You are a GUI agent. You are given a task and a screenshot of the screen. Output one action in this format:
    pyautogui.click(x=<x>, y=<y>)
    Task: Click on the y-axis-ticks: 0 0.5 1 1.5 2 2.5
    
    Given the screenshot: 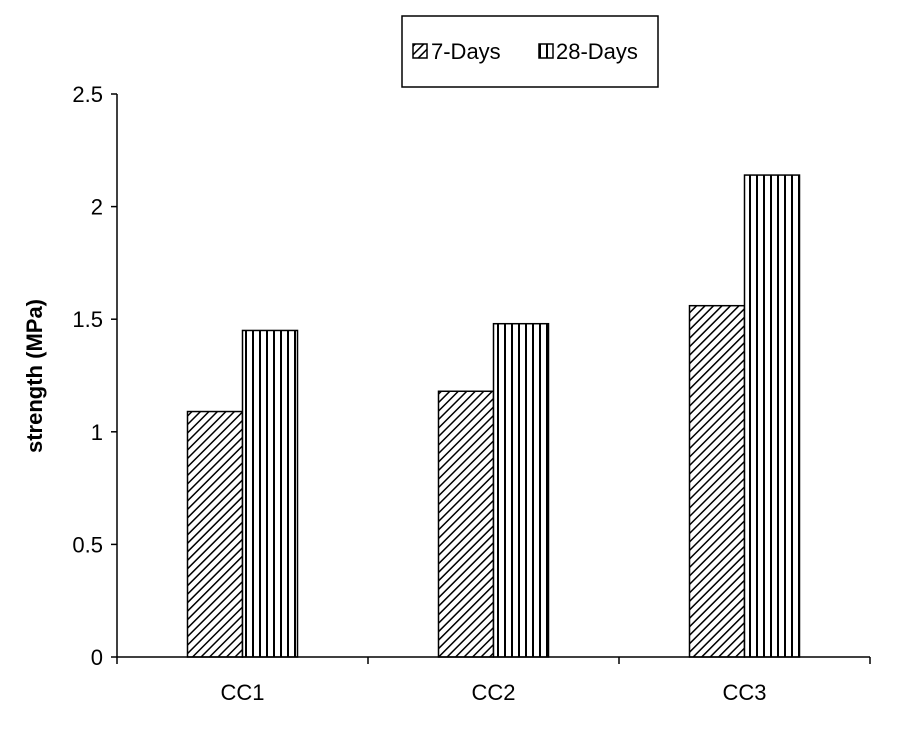 What is the action you would take?
    pyautogui.click(x=87, y=376)
    